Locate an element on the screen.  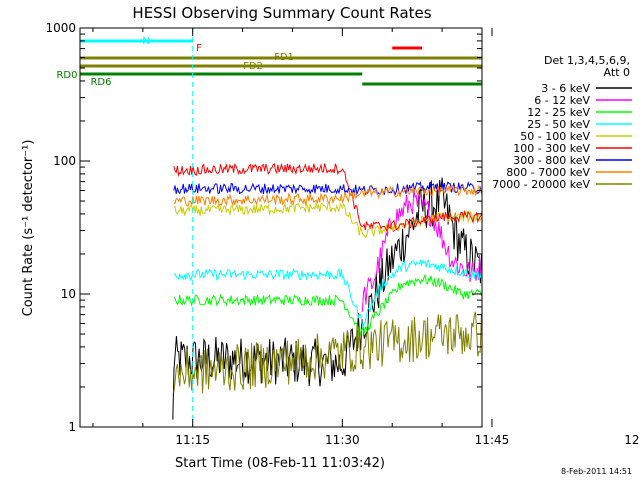
legend-label: 12 - 25 keV is located at coordinates (558, 112).